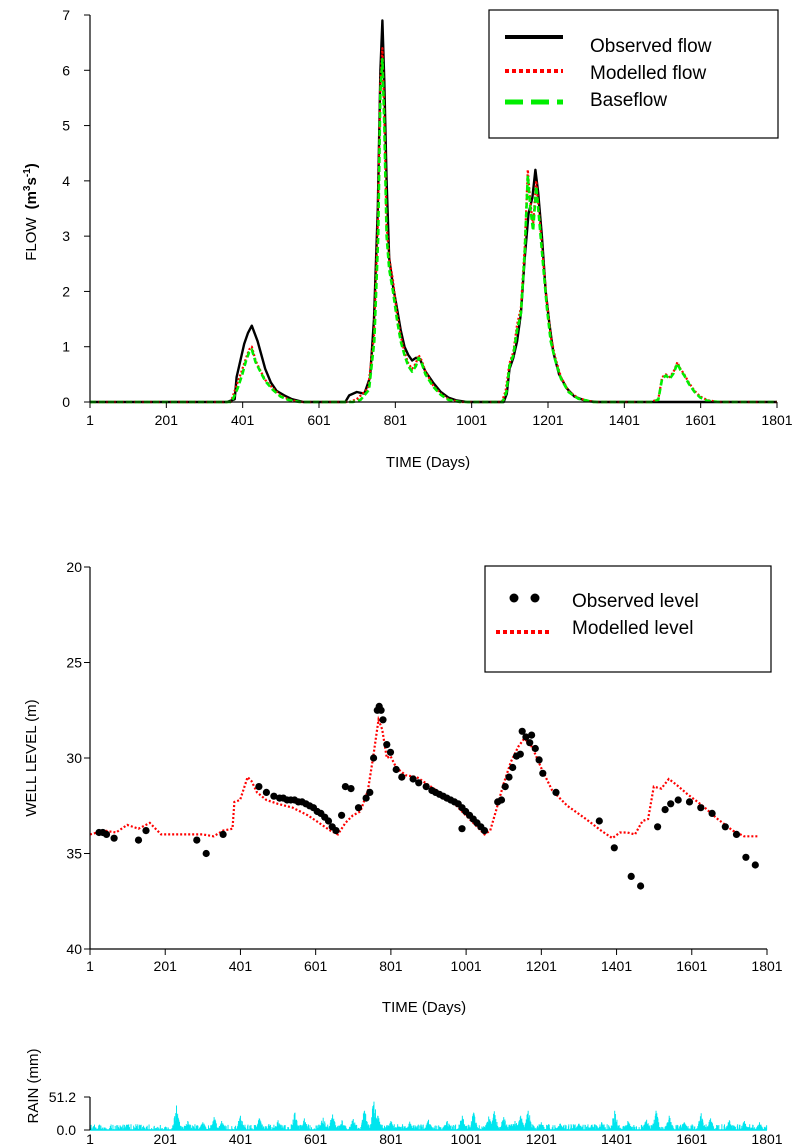  What do you see at coordinates (624, 420) in the screenshot?
I see `flow-x-tick-label: 1401` at bounding box center [624, 420].